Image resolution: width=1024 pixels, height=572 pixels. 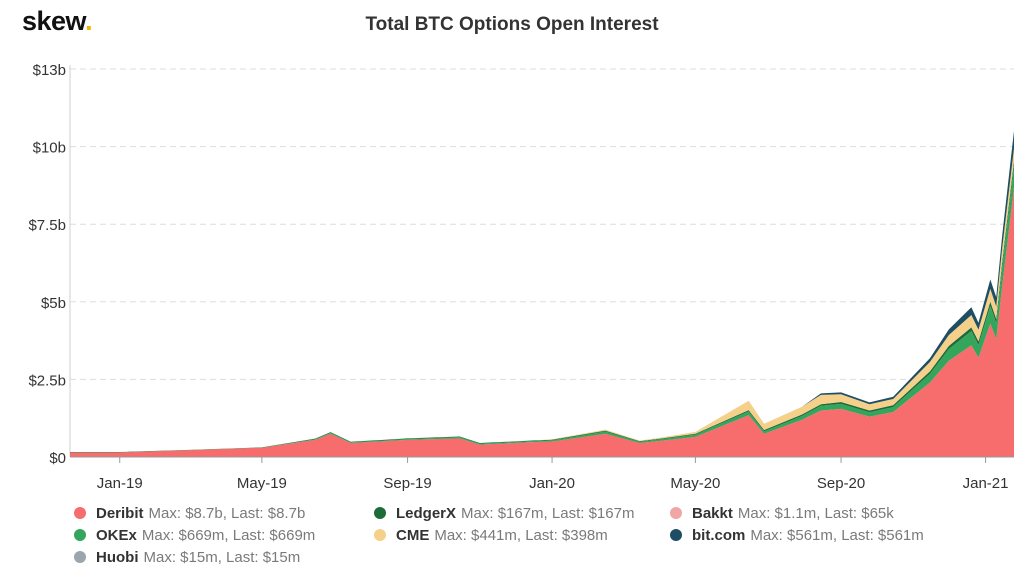 What do you see at coordinates (54, 21) in the screenshot?
I see `brand-name: skew` at bounding box center [54, 21].